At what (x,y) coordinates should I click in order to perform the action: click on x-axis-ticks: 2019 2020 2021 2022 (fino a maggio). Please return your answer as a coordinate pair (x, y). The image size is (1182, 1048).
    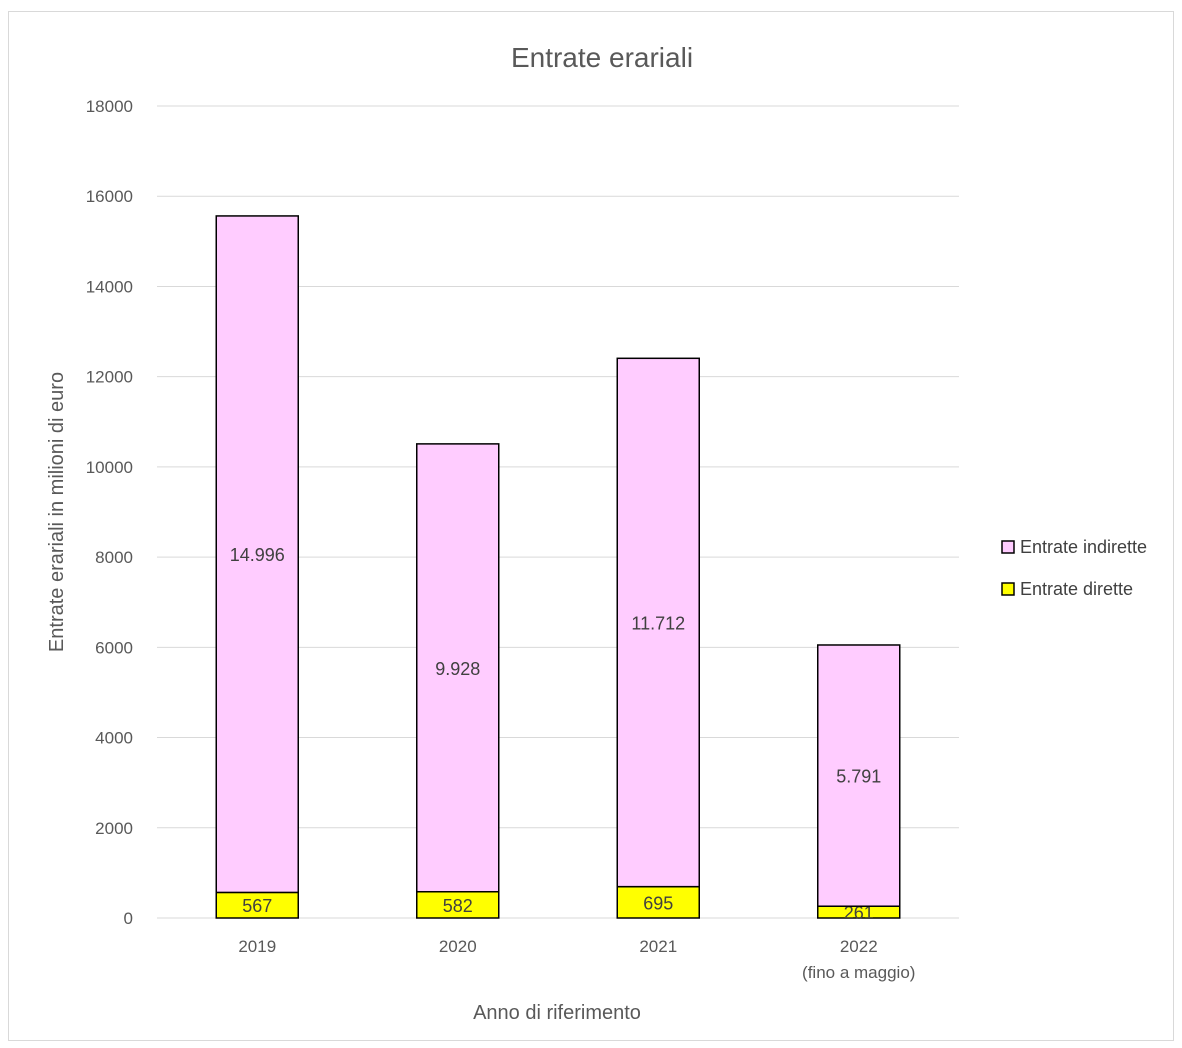
    Looking at the image, I should click on (576, 959).